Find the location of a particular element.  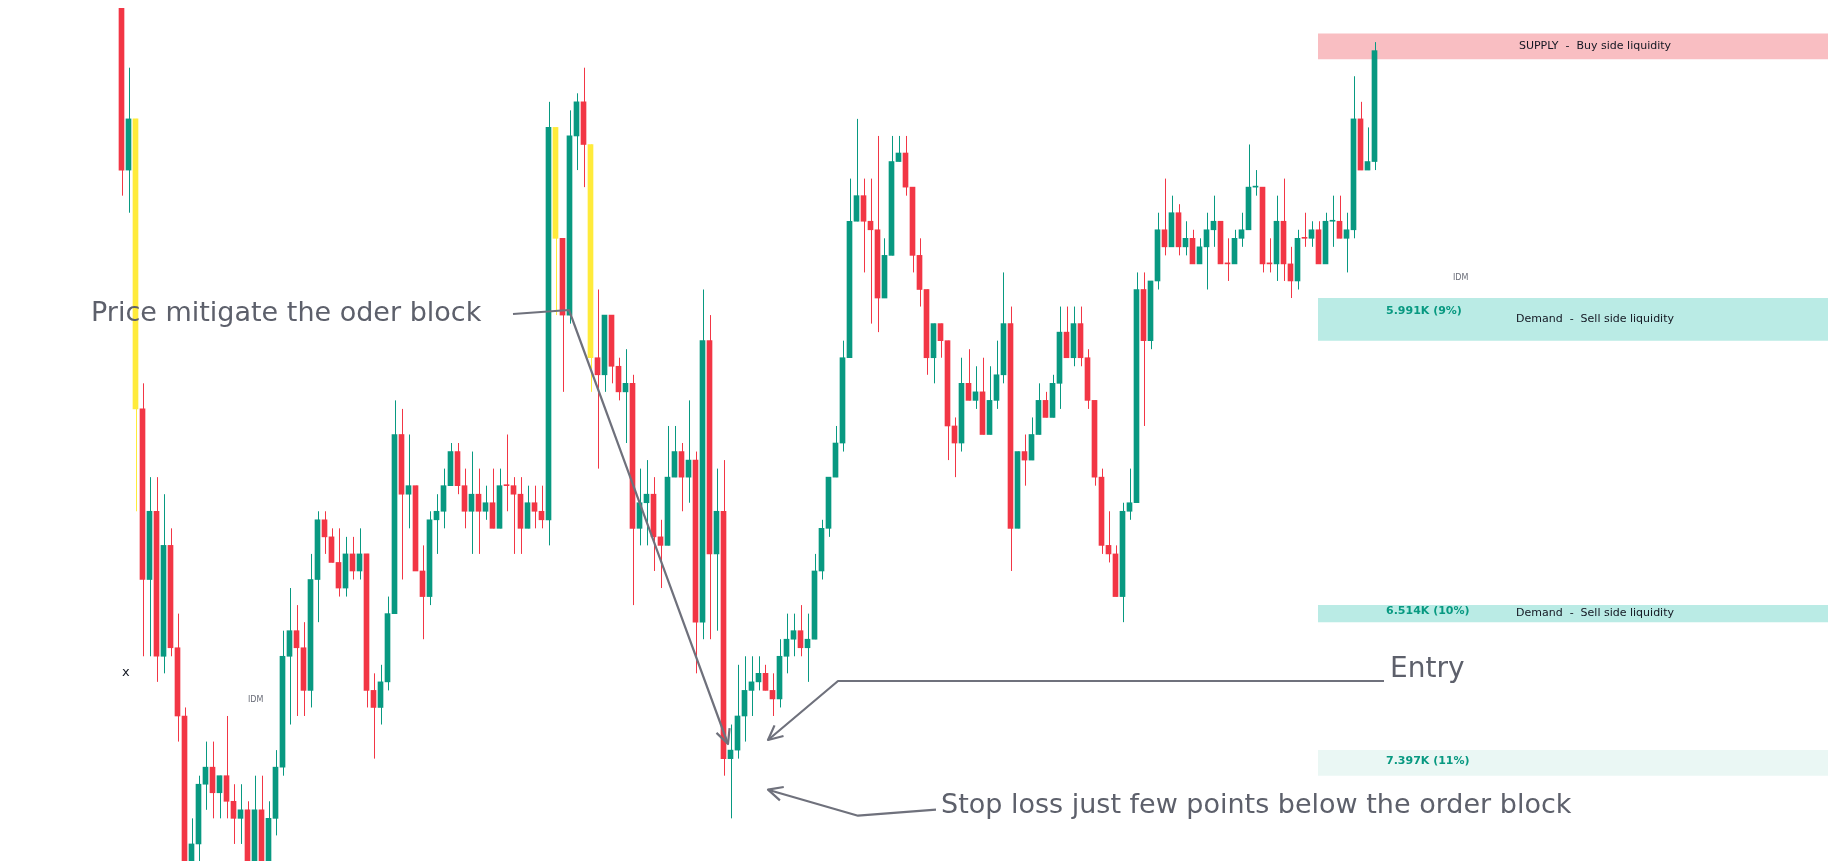

text: IDM is located at coordinates (1461, 278).